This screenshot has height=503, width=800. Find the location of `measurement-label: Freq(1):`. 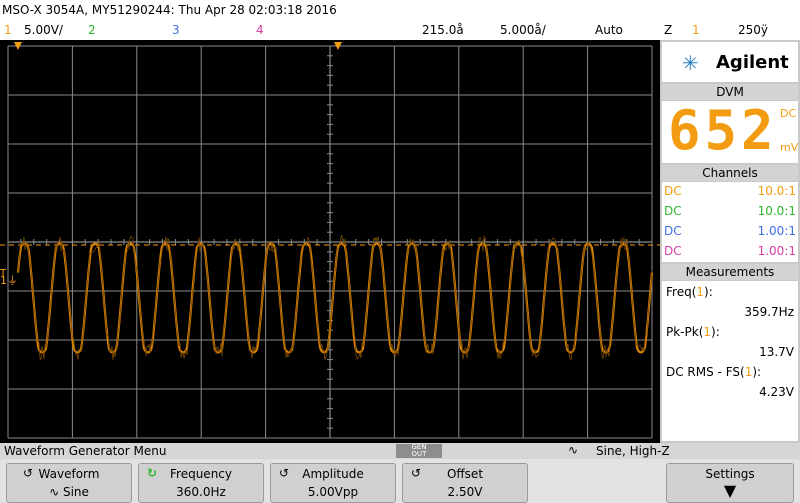

measurement-label: Freq(1): is located at coordinates (689, 292).